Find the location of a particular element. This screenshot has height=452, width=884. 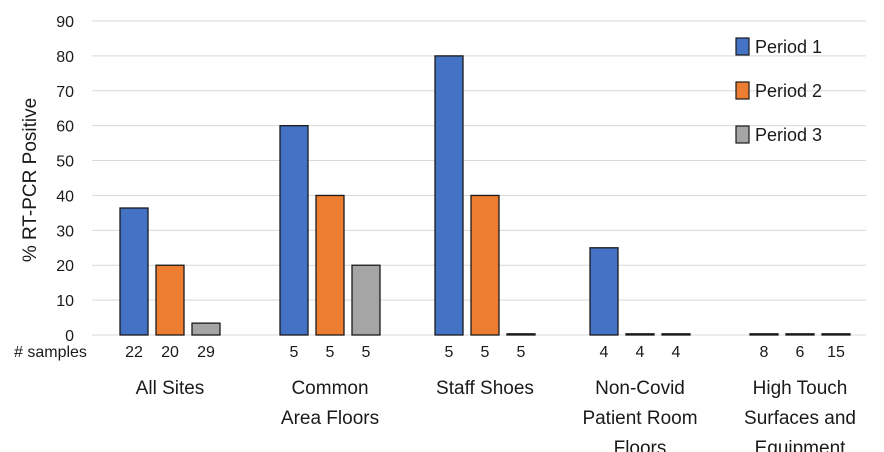

y-tick-label: 90 is located at coordinates (65, 22).